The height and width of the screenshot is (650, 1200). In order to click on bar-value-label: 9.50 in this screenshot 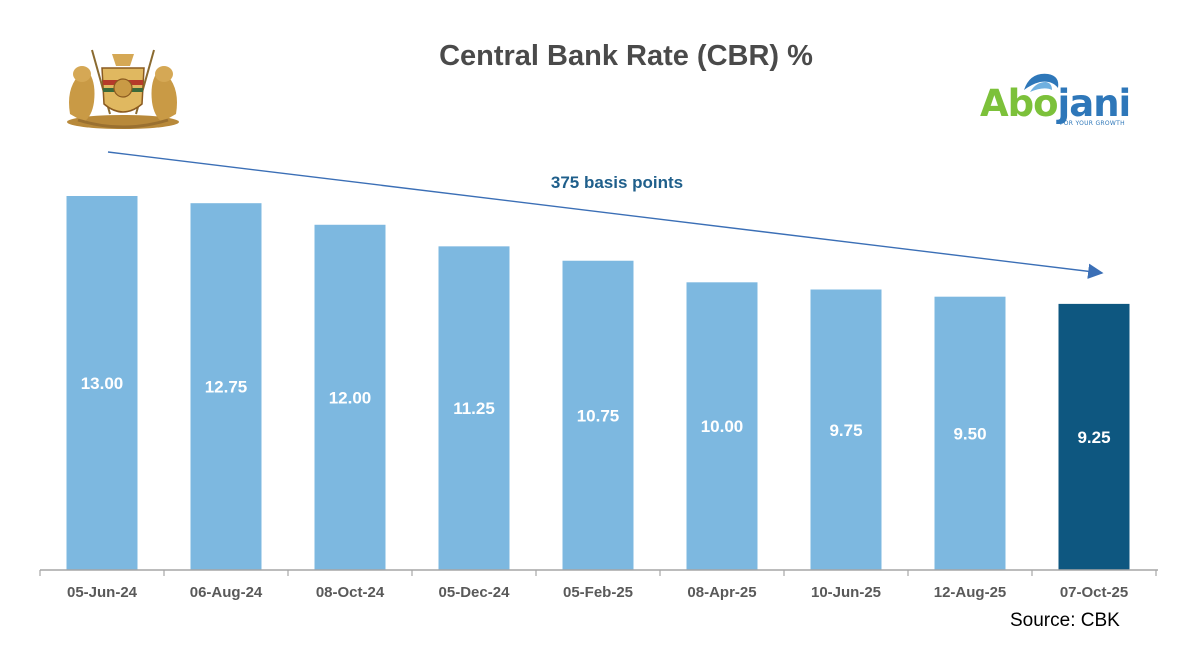, I will do `click(969, 433)`.